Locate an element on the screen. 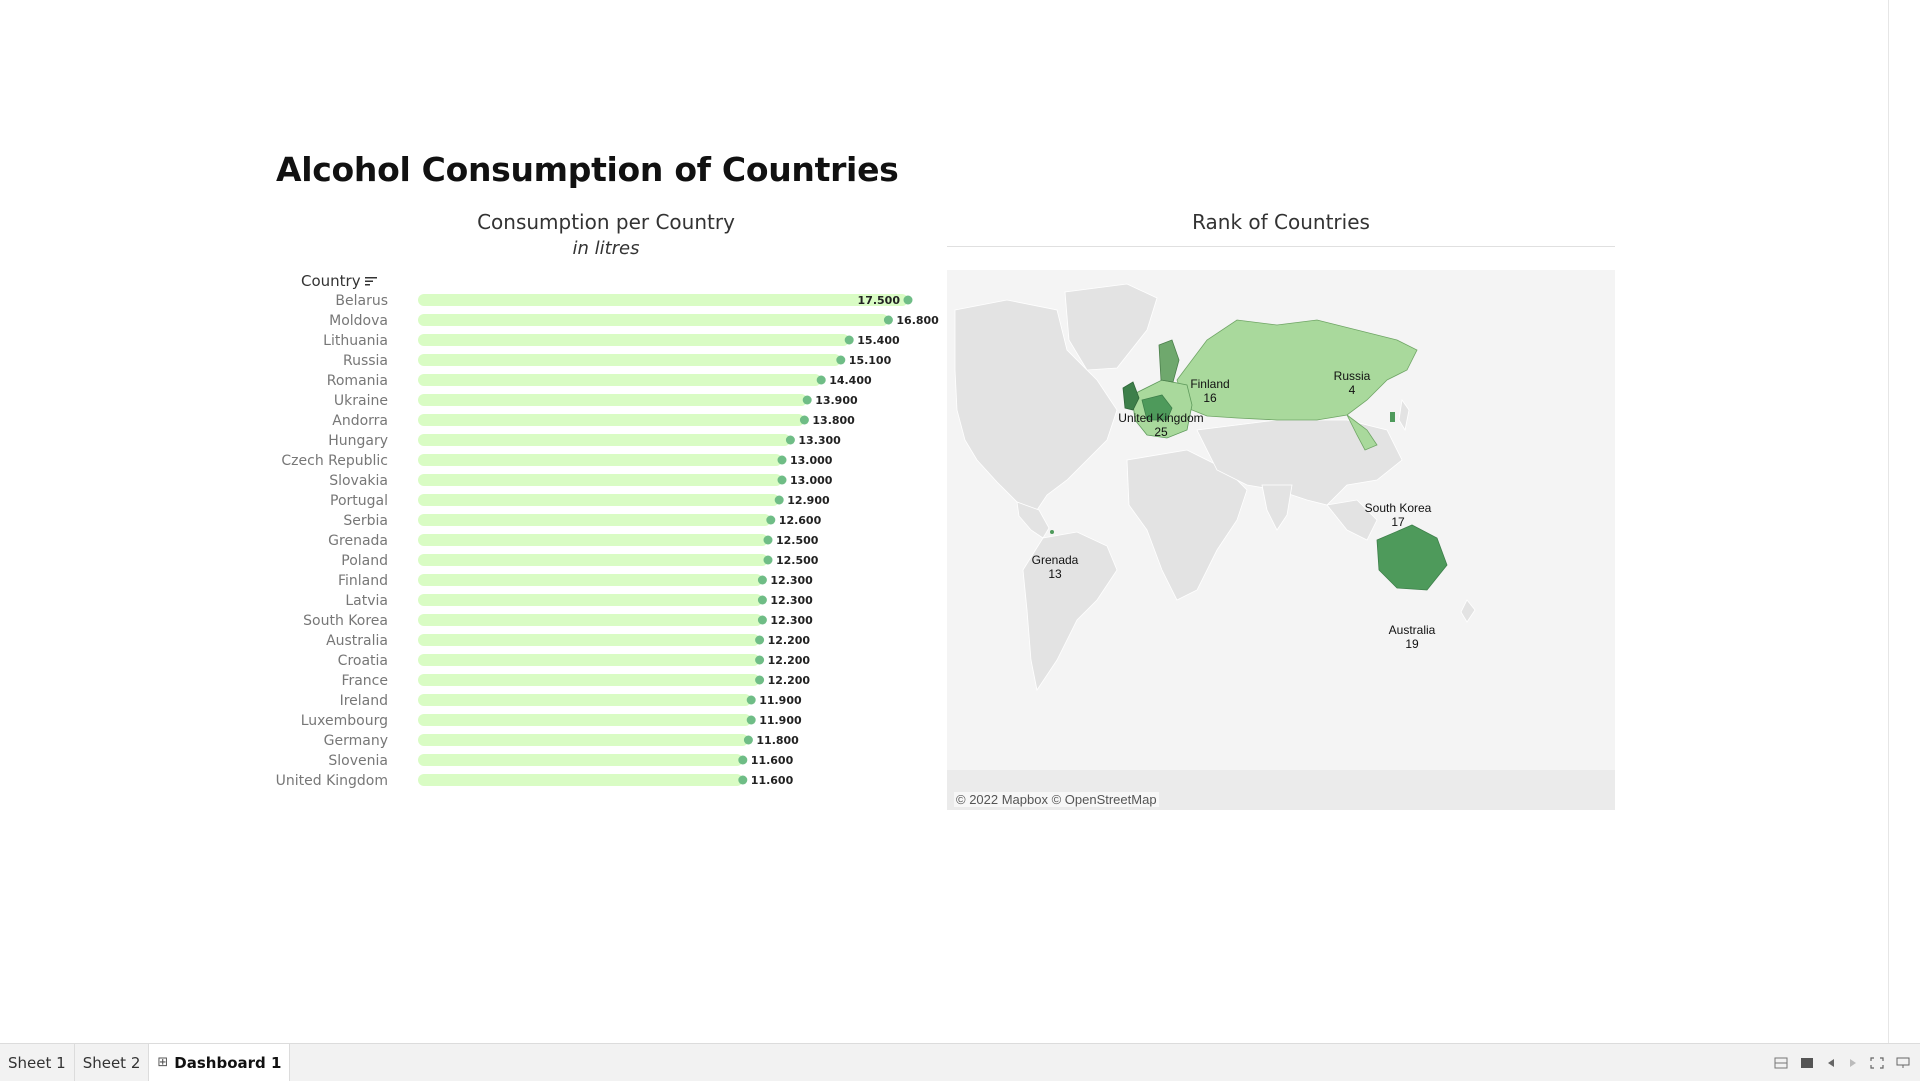  sort-descending-icon is located at coordinates (370, 281).